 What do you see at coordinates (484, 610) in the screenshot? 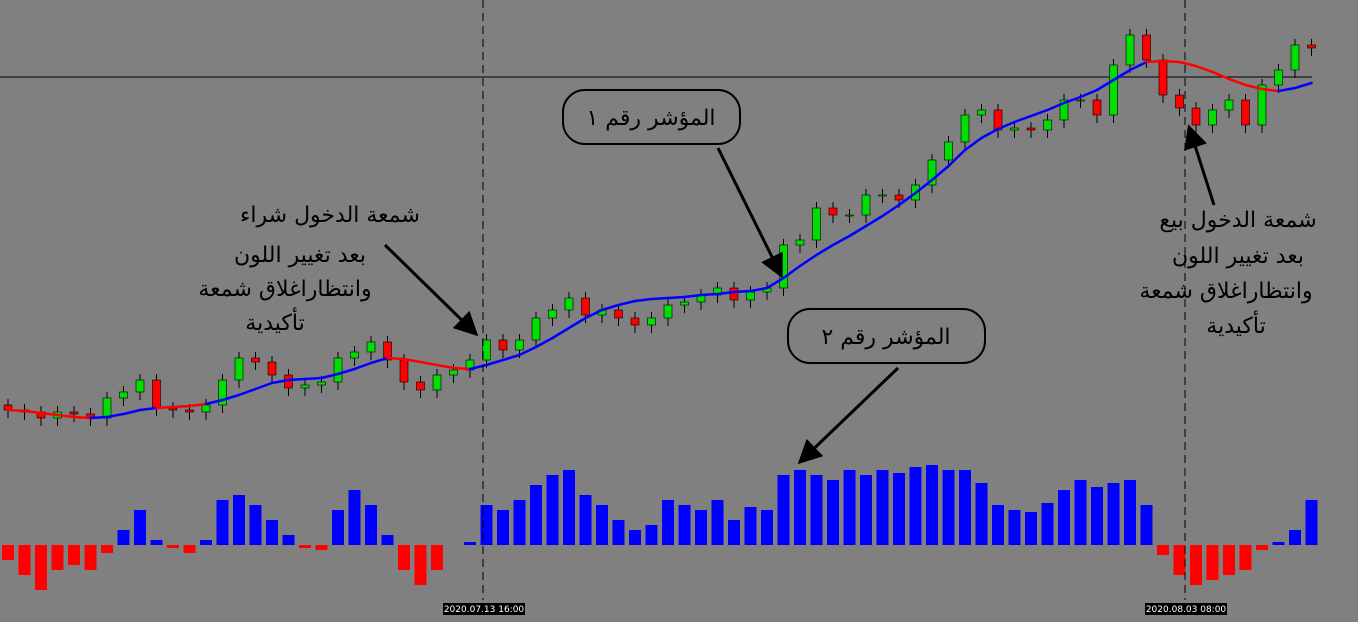
I see `time-marker-label: 2020.07.13 16:00` at bounding box center [484, 610].